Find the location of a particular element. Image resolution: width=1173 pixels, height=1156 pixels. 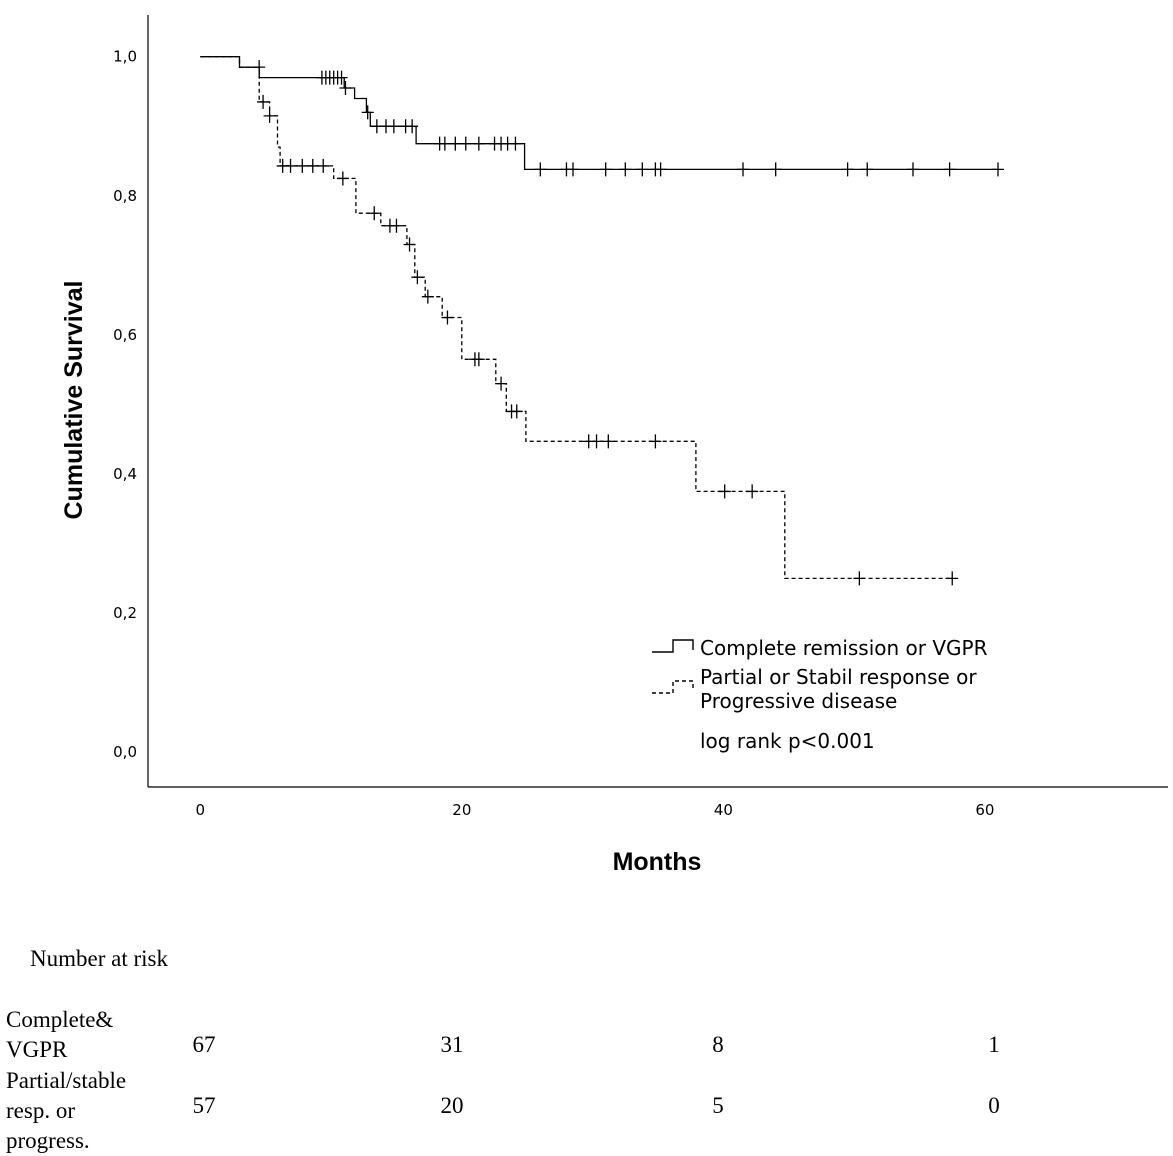

x-tick-label: 0 is located at coordinates (201, 810).